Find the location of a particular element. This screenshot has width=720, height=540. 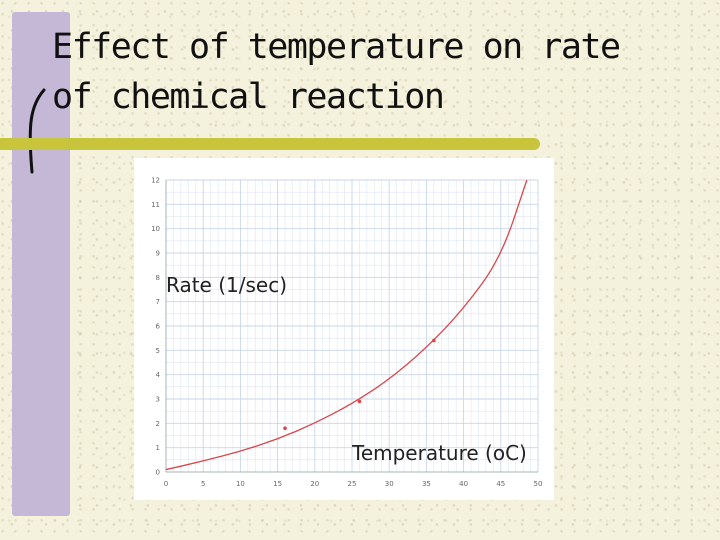

x-tick-label: 20 is located at coordinates (314, 484).